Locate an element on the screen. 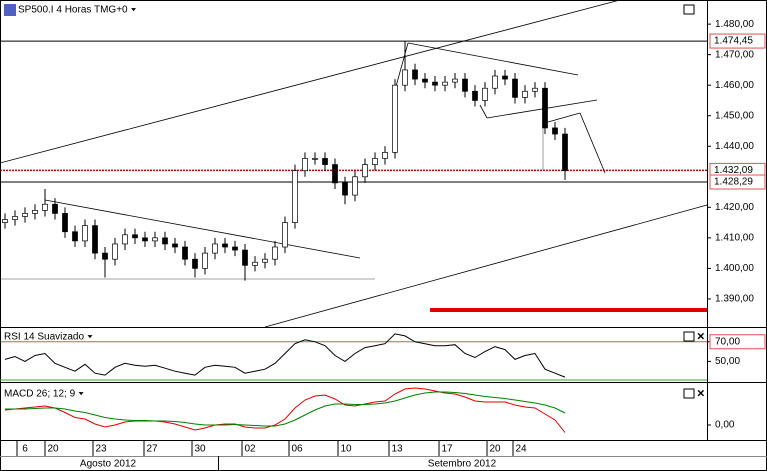 Image resolution: width=767 pixels, height=471 pixels. y-tick-label: 70,00 is located at coordinates (727, 341).